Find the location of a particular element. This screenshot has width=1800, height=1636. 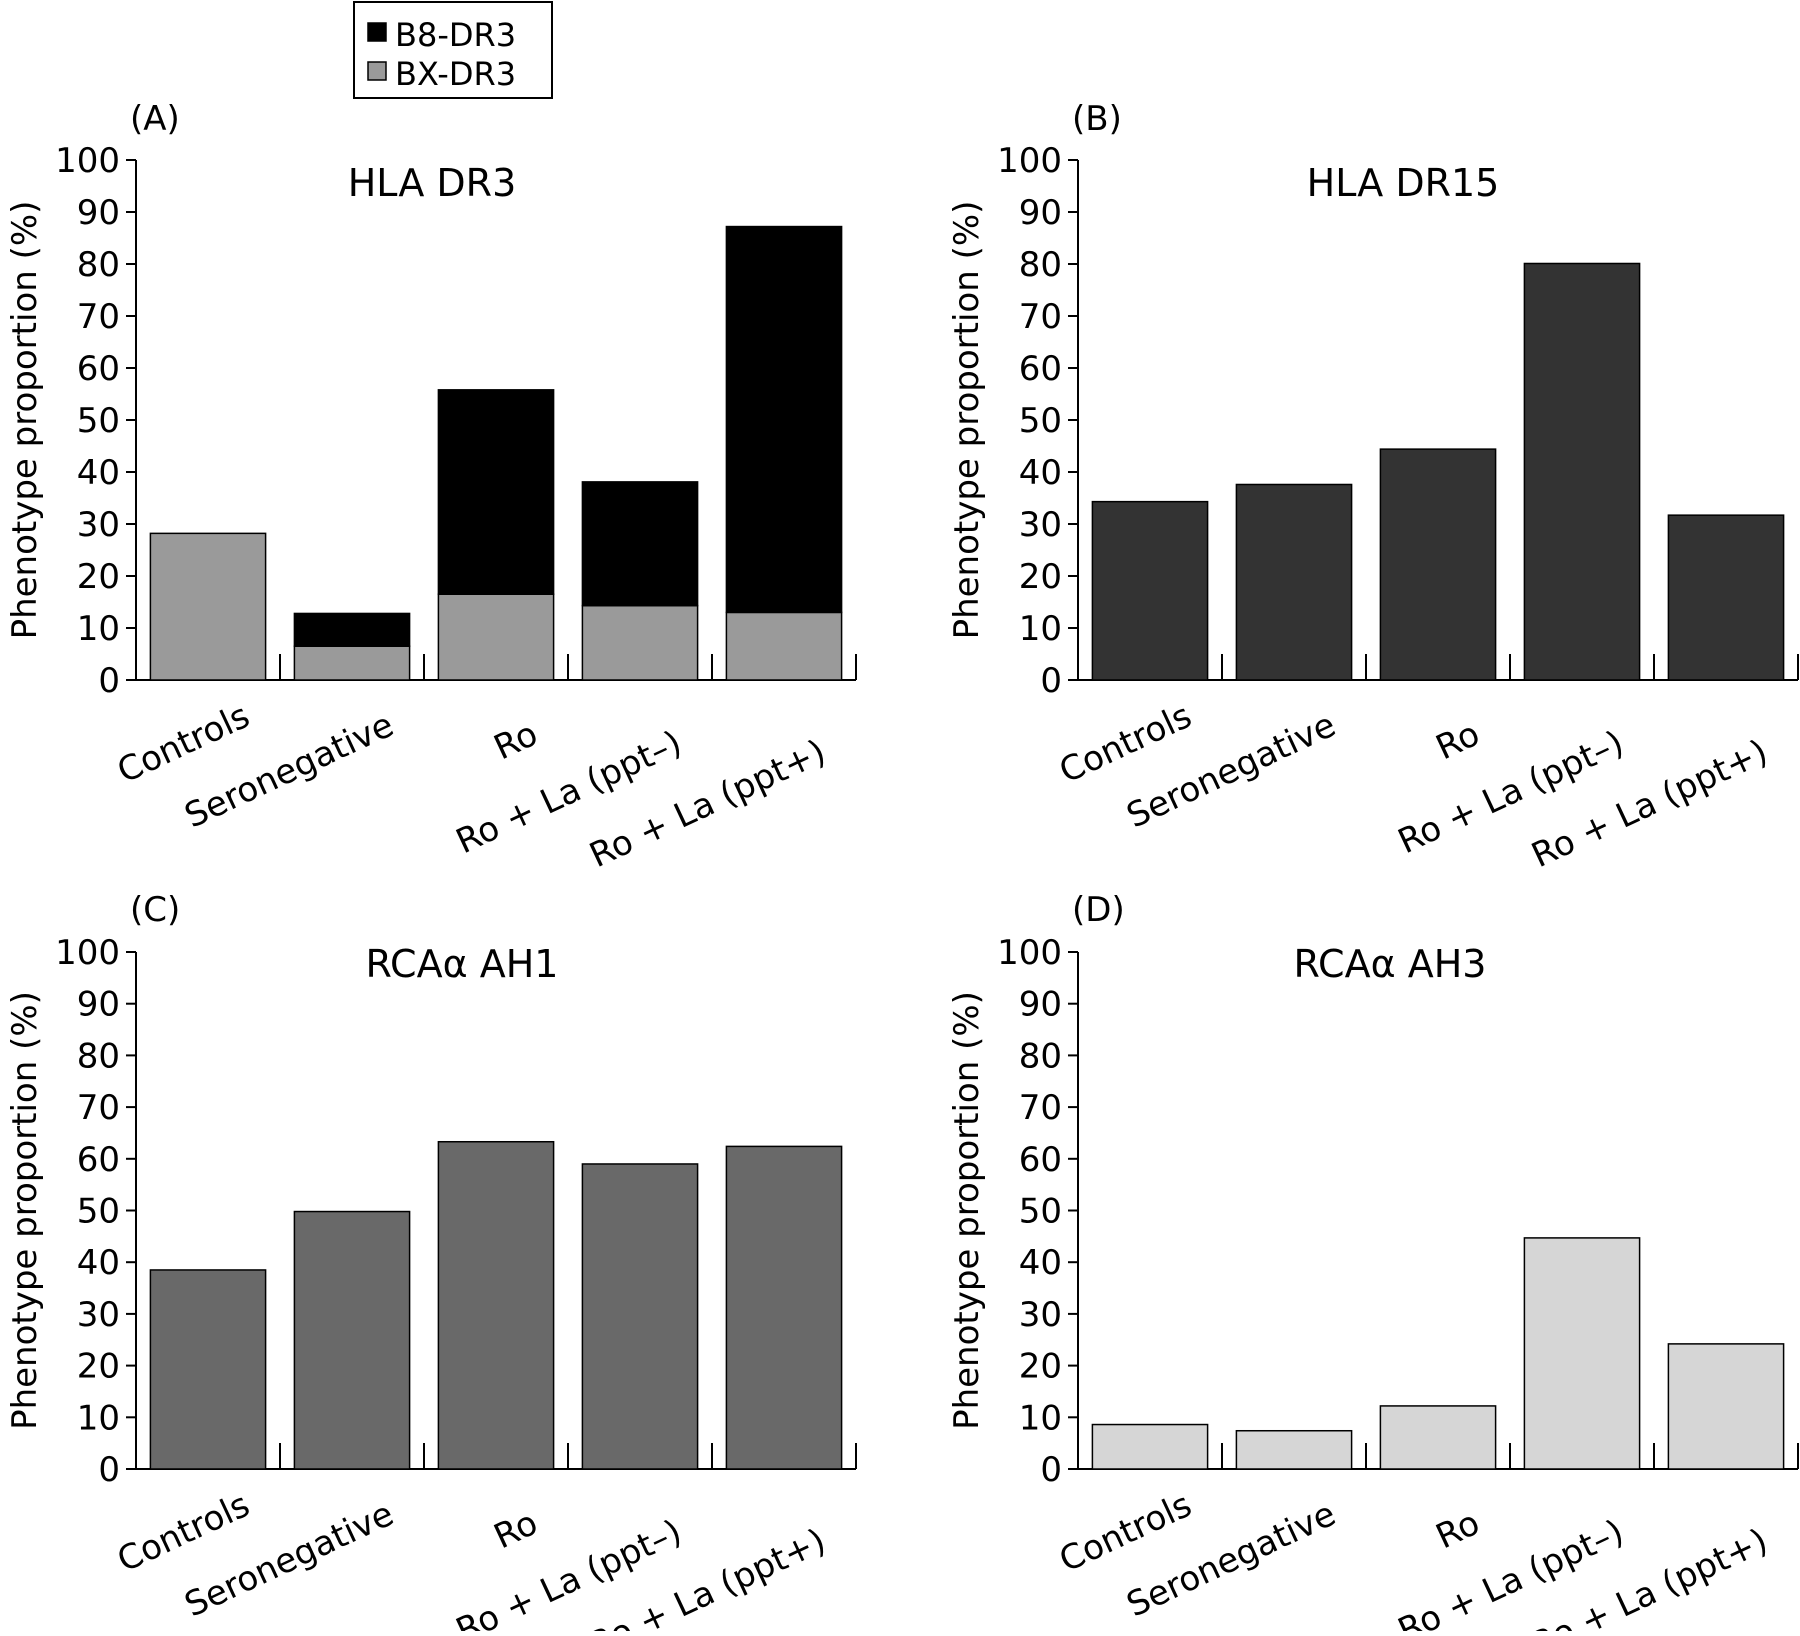

panel-letter: (D) is located at coordinates (1098, 910).